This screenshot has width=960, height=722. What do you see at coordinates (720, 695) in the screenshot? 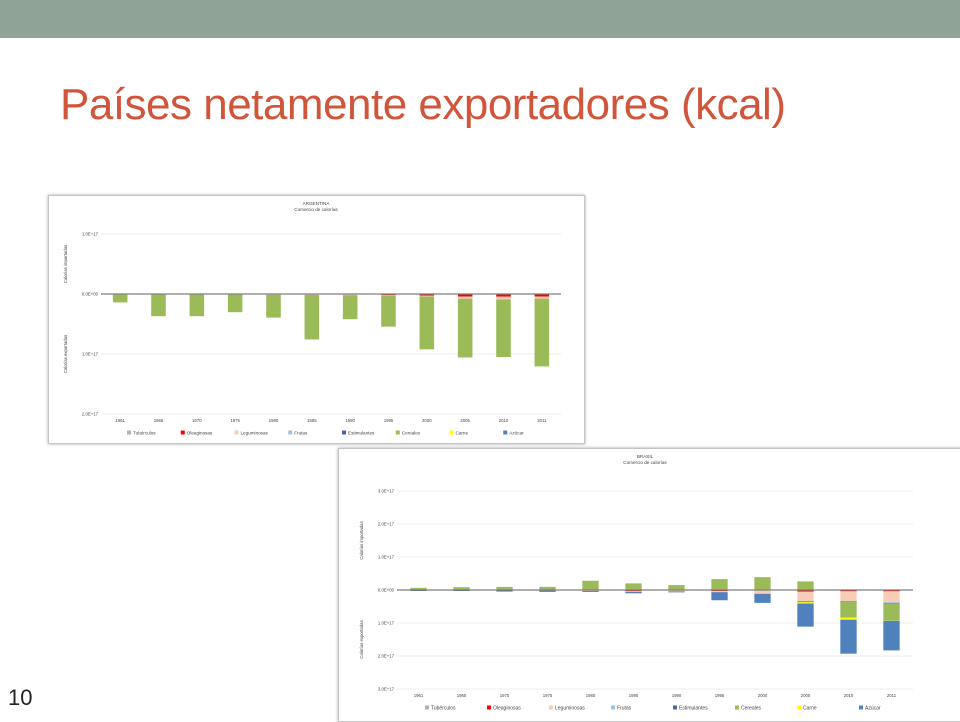
I see `x-tick-label: 1995` at bounding box center [720, 695].